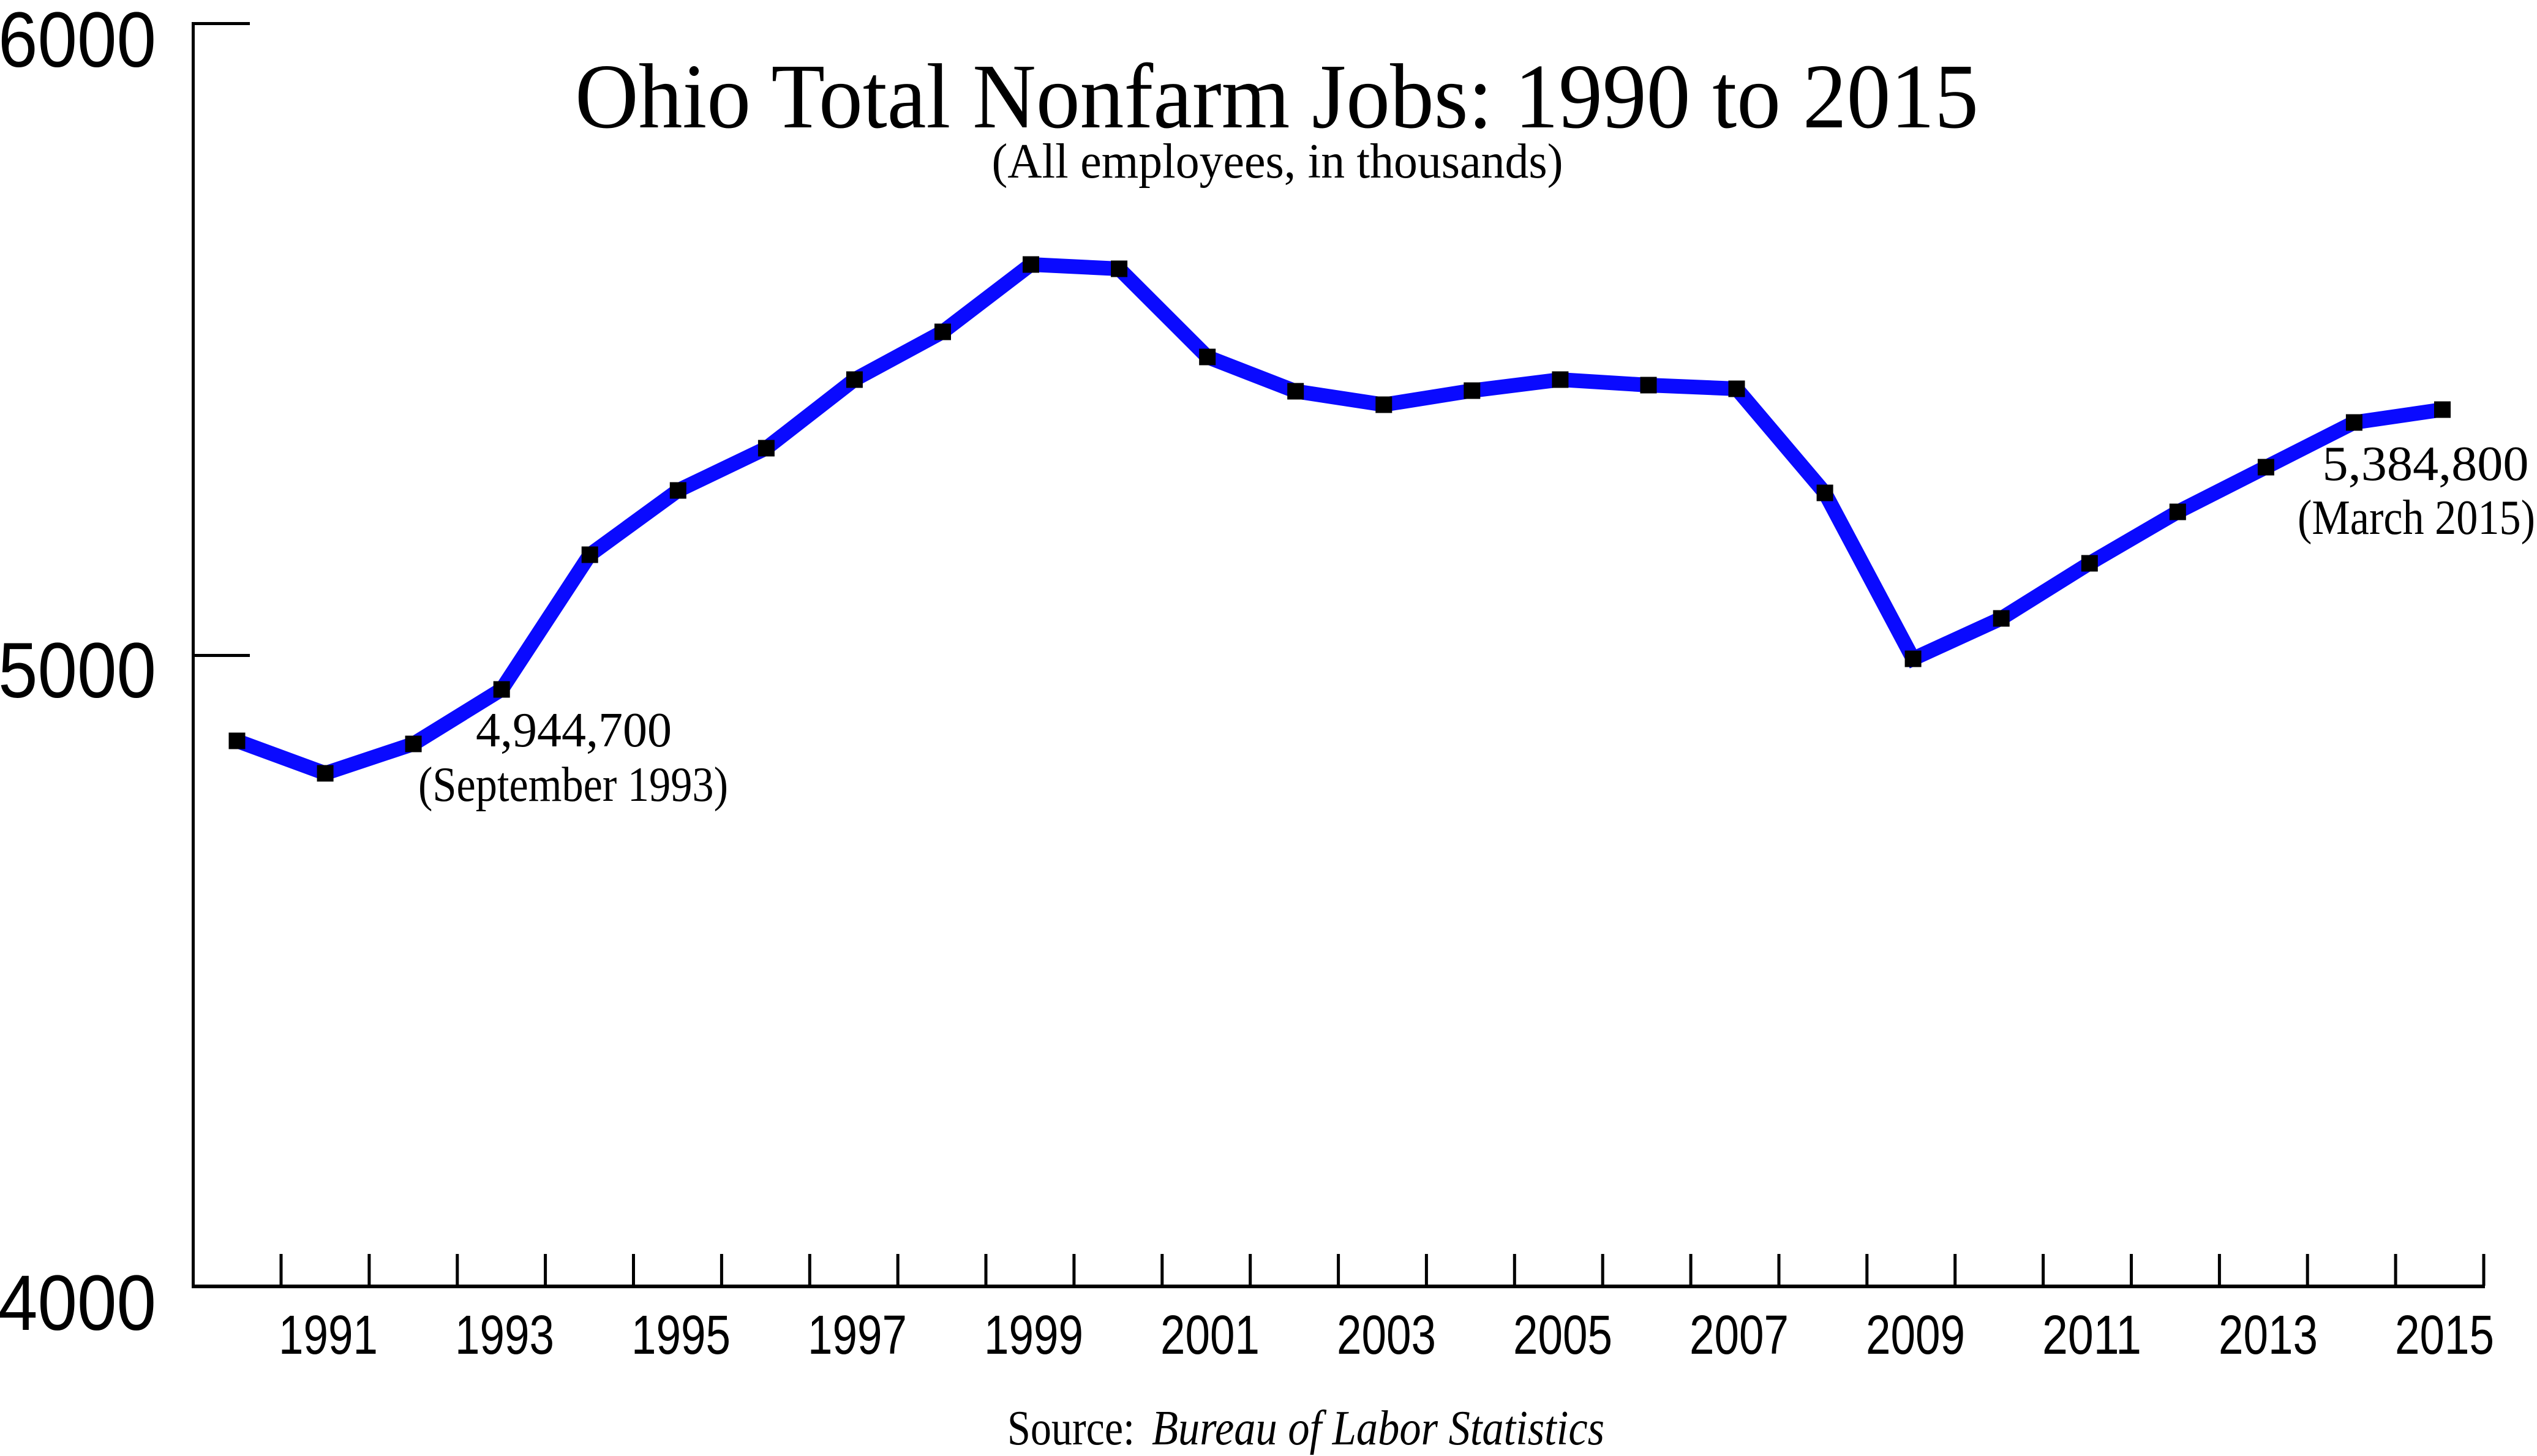 The width and height of the screenshot is (2537, 1456). I want to click on svg-text: 2013, so click(2268, 1335).